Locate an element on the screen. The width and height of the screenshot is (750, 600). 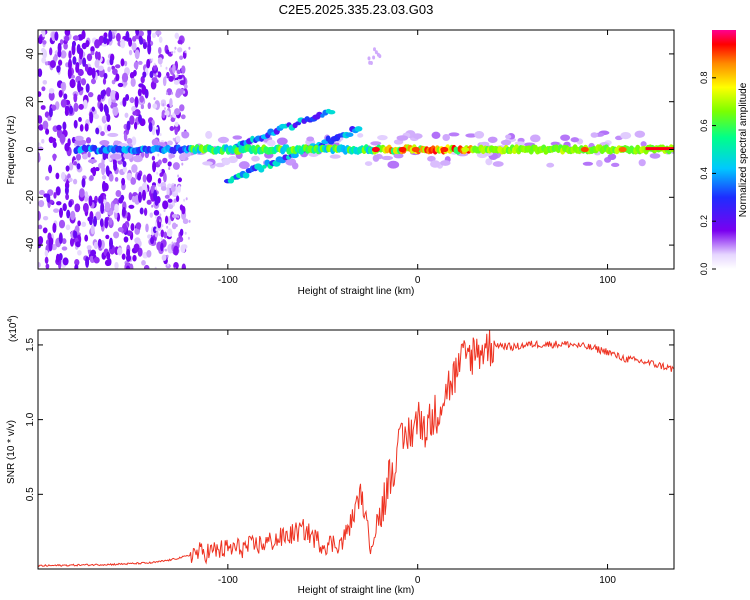
lower-branch-cell is located at coordinates (246, 175).